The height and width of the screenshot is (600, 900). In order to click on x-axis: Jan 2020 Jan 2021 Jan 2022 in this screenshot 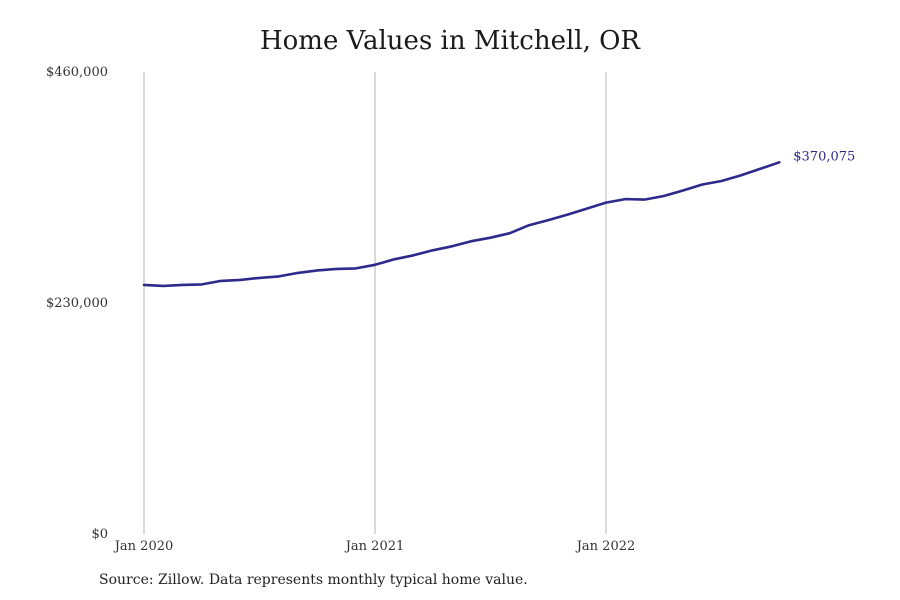, I will do `click(374, 546)`.